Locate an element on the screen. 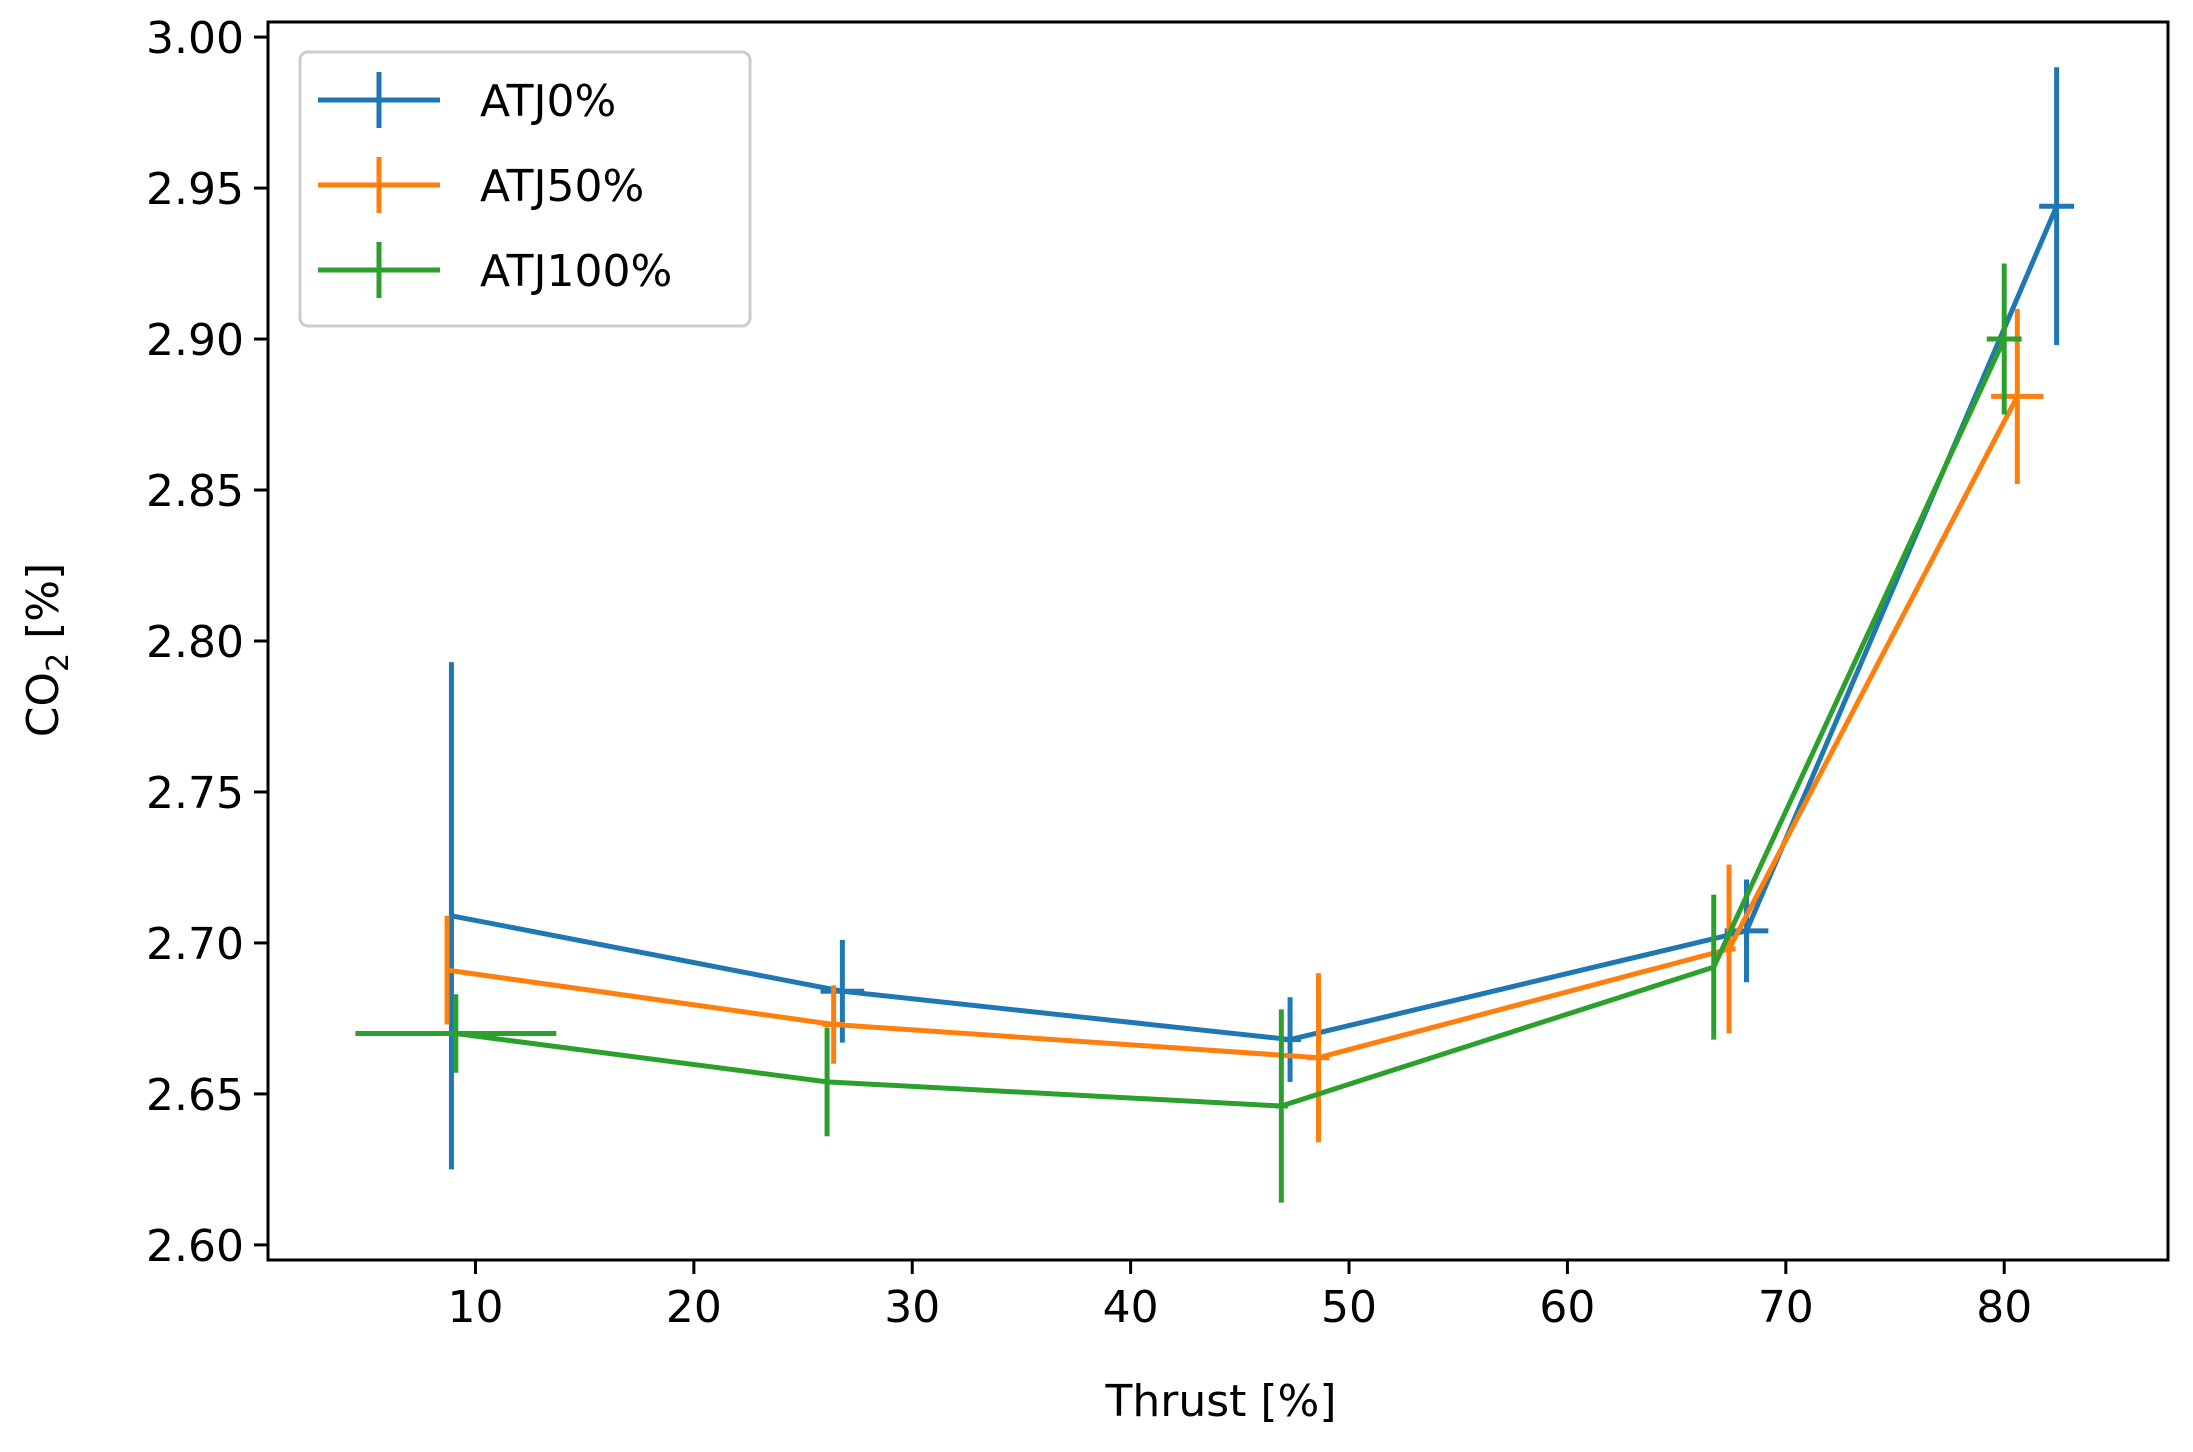 This screenshot has height=1452, width=2193. x-tick-label: 70 is located at coordinates (1786, 1307).